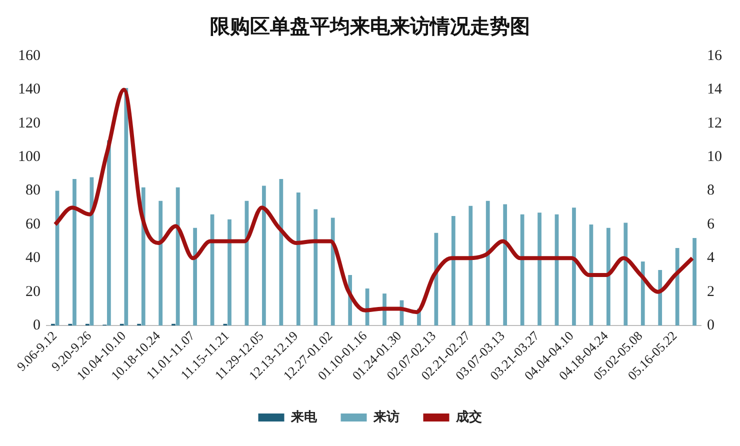 Image resolution: width=740 pixels, height=446 pixels. What do you see at coordinates (711, 224) in the screenshot?
I see `y2-tick-label: 6` at bounding box center [711, 224].